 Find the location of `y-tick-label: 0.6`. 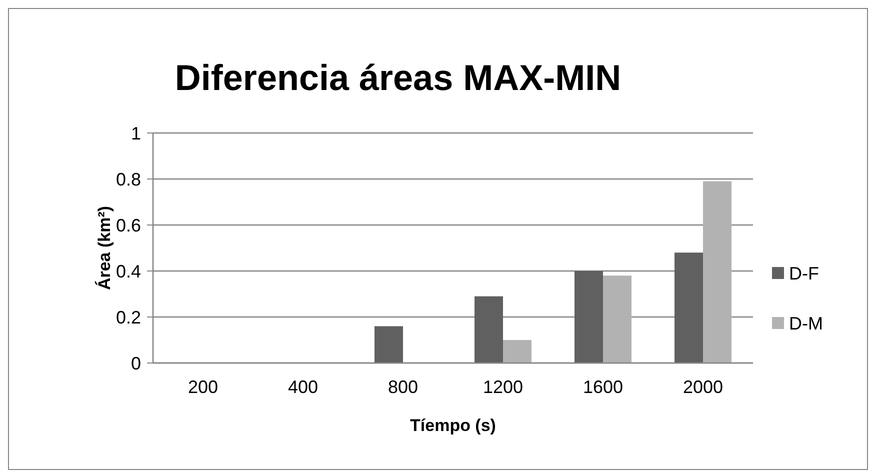

y-tick-label: 0.6 is located at coordinates (128, 225).